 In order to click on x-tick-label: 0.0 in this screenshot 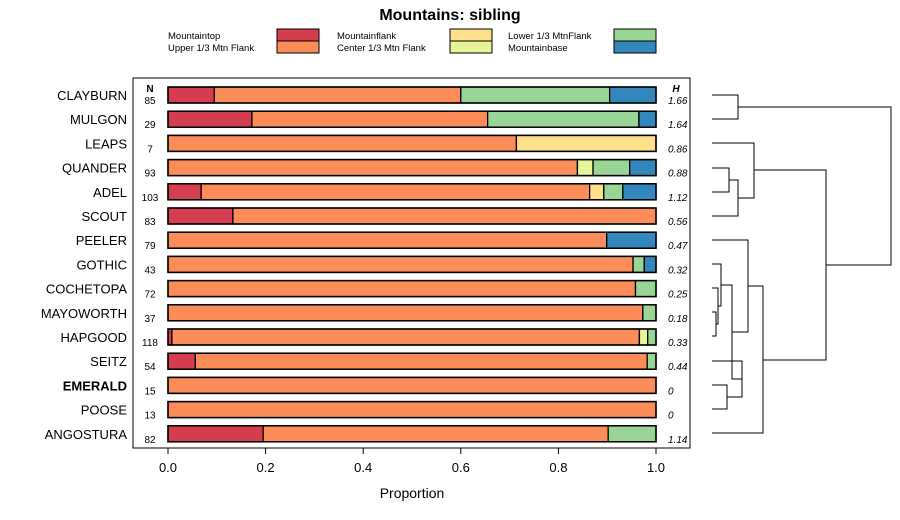, I will do `click(168, 467)`.